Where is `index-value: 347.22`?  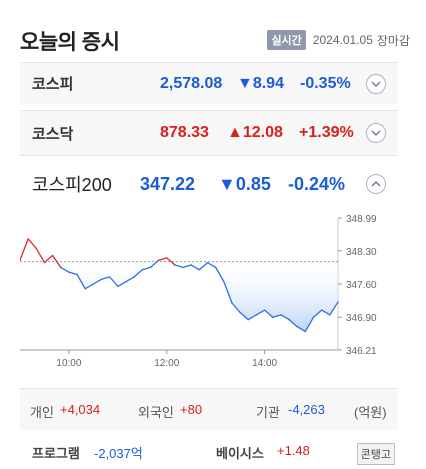 index-value: 347.22 is located at coordinates (168, 183).